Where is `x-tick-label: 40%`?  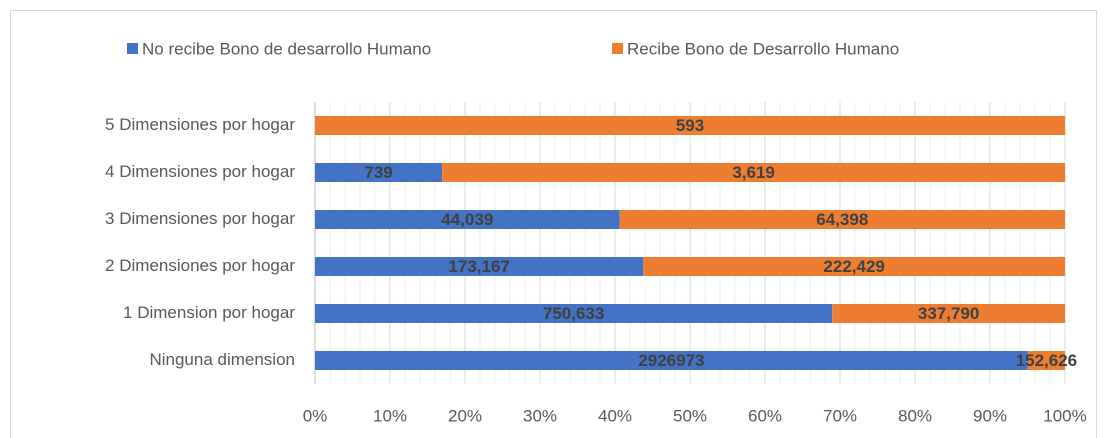 x-tick-label: 40% is located at coordinates (615, 415).